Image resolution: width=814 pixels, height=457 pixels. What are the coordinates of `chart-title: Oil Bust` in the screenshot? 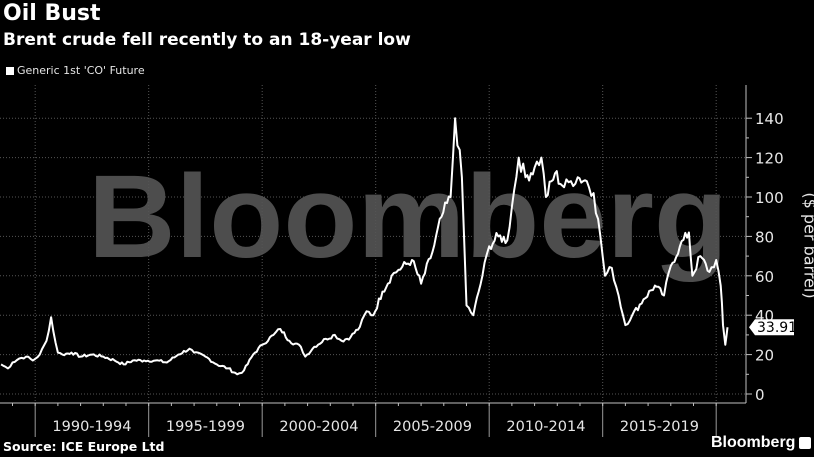 It's located at (52, 13).